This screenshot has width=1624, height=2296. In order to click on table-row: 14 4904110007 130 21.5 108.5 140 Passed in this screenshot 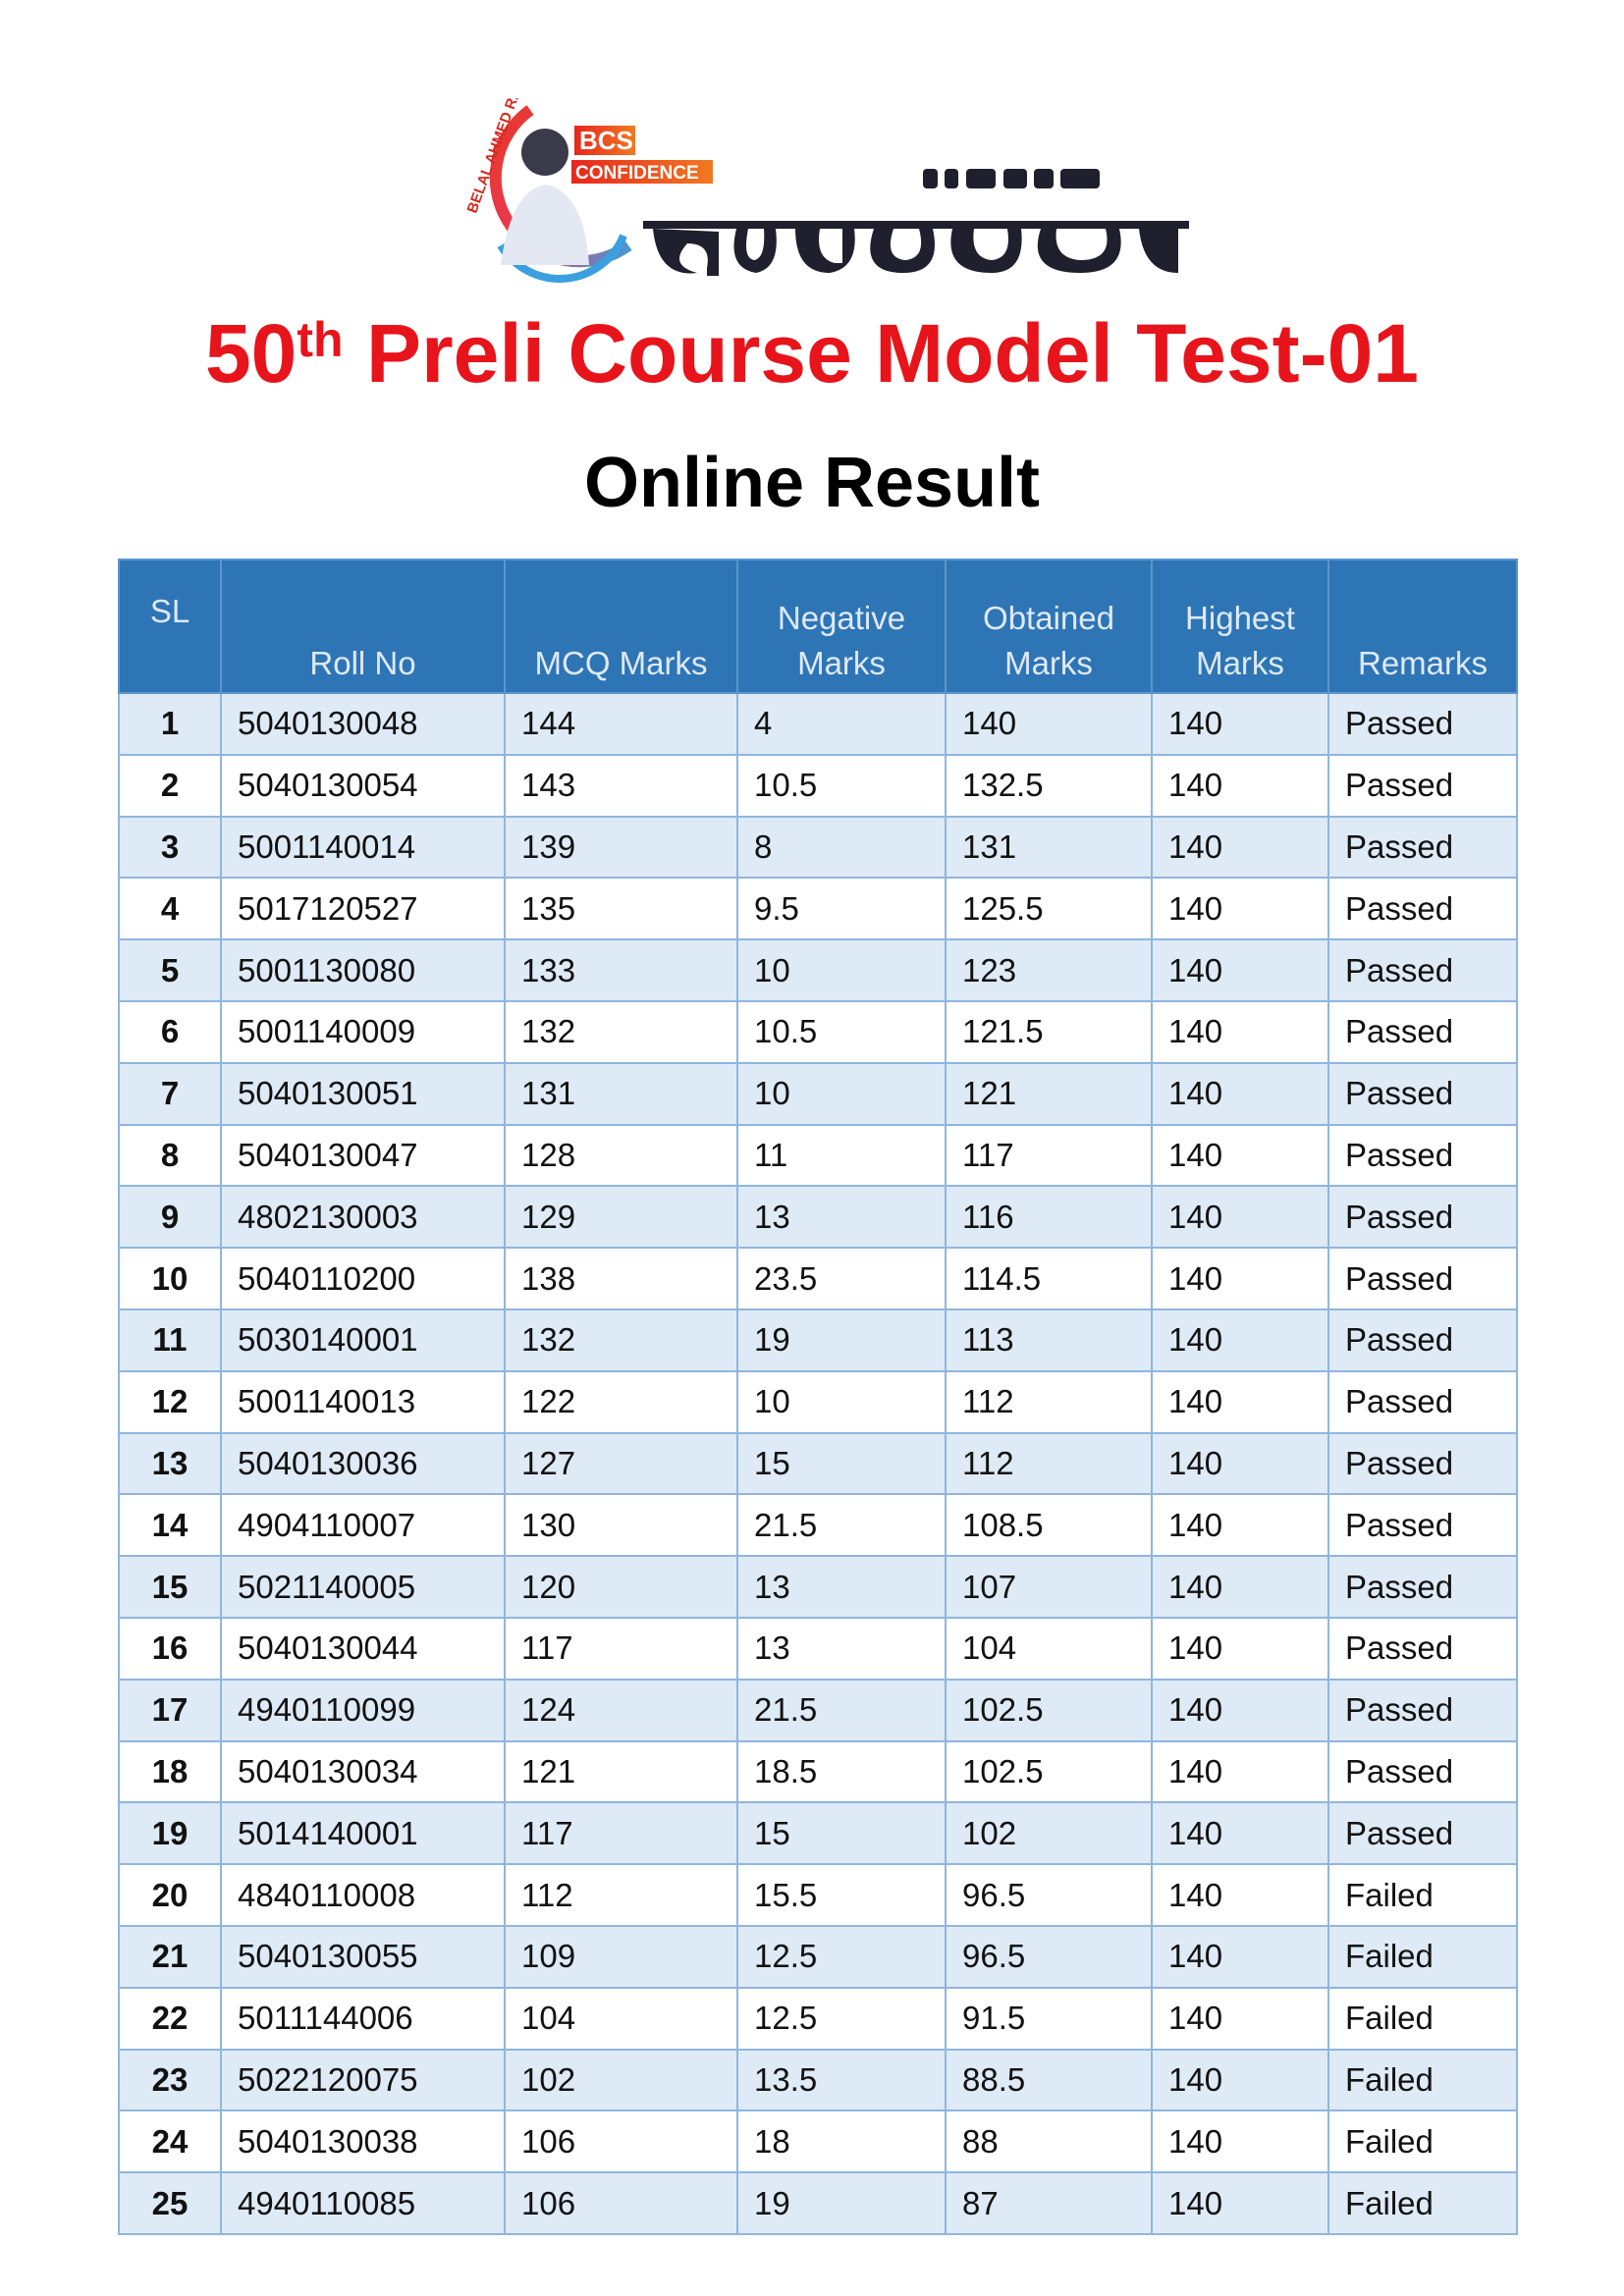, I will do `click(818, 1525)`.